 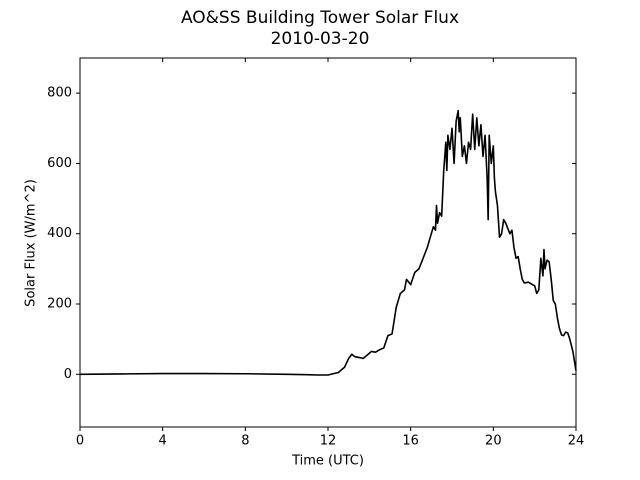 What do you see at coordinates (80, 441) in the screenshot?
I see `x-tick-label: 0` at bounding box center [80, 441].